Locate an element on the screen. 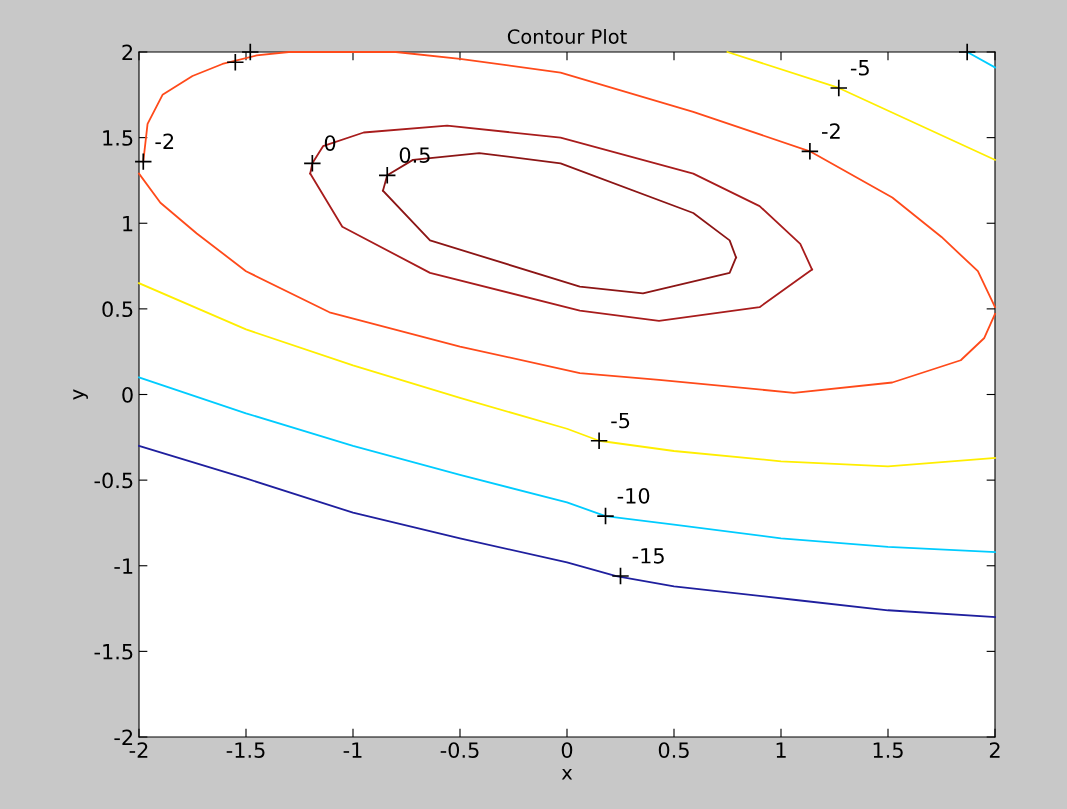 The height and width of the screenshot is (809, 1067). chart-title: Contour Plot is located at coordinates (567, 36).